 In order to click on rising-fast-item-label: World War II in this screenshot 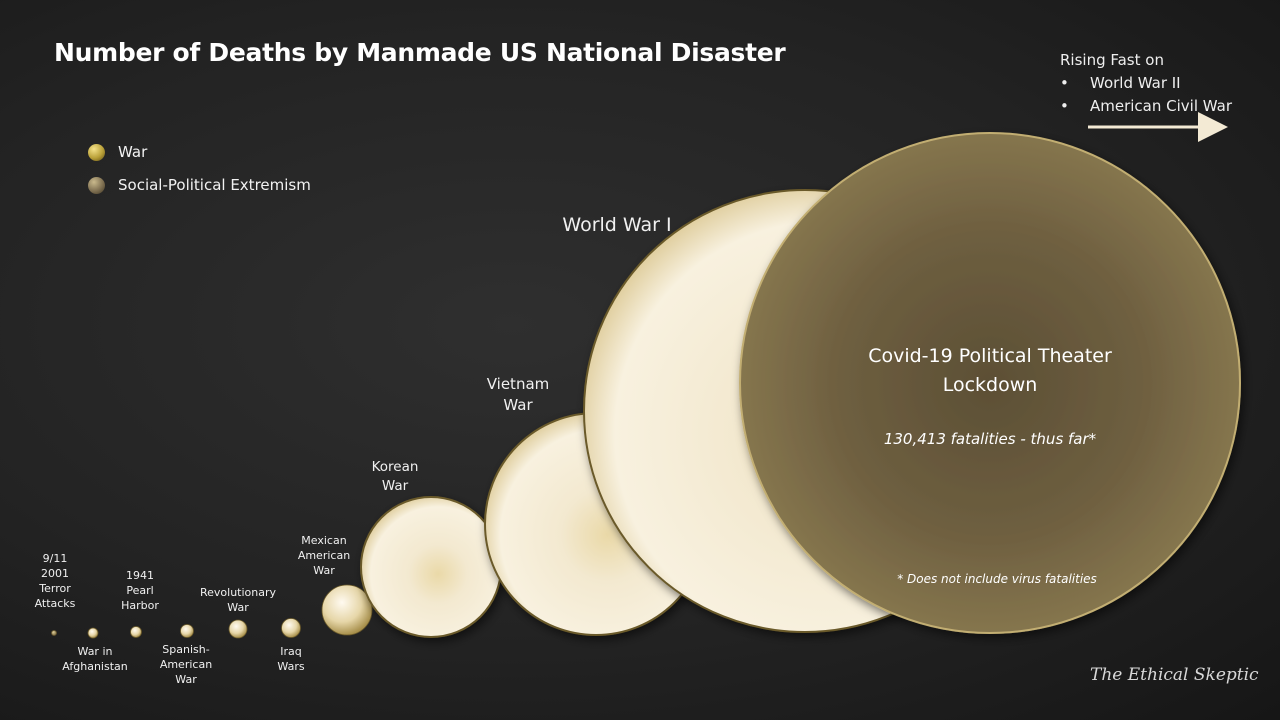, I will do `click(1135, 83)`.